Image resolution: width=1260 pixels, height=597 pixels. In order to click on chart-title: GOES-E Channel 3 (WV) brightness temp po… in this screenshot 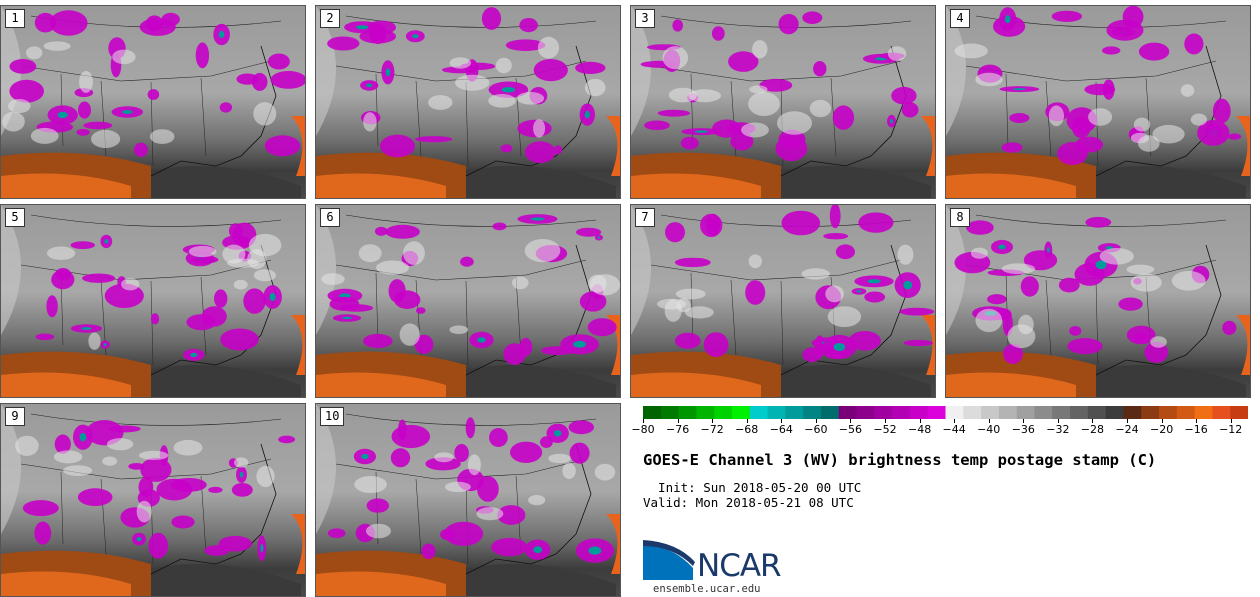, I will do `click(900, 460)`.